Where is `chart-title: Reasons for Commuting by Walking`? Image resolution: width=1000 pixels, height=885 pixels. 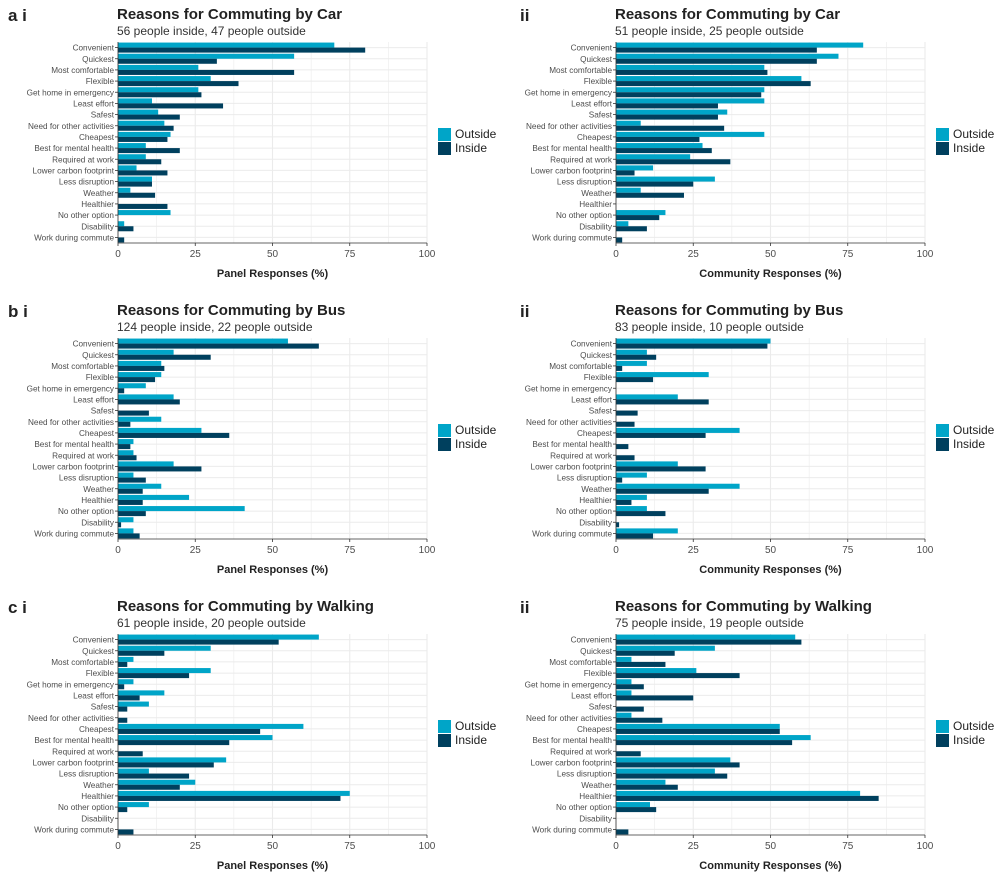 chart-title: Reasons for Commuting by Walking is located at coordinates (245, 606).